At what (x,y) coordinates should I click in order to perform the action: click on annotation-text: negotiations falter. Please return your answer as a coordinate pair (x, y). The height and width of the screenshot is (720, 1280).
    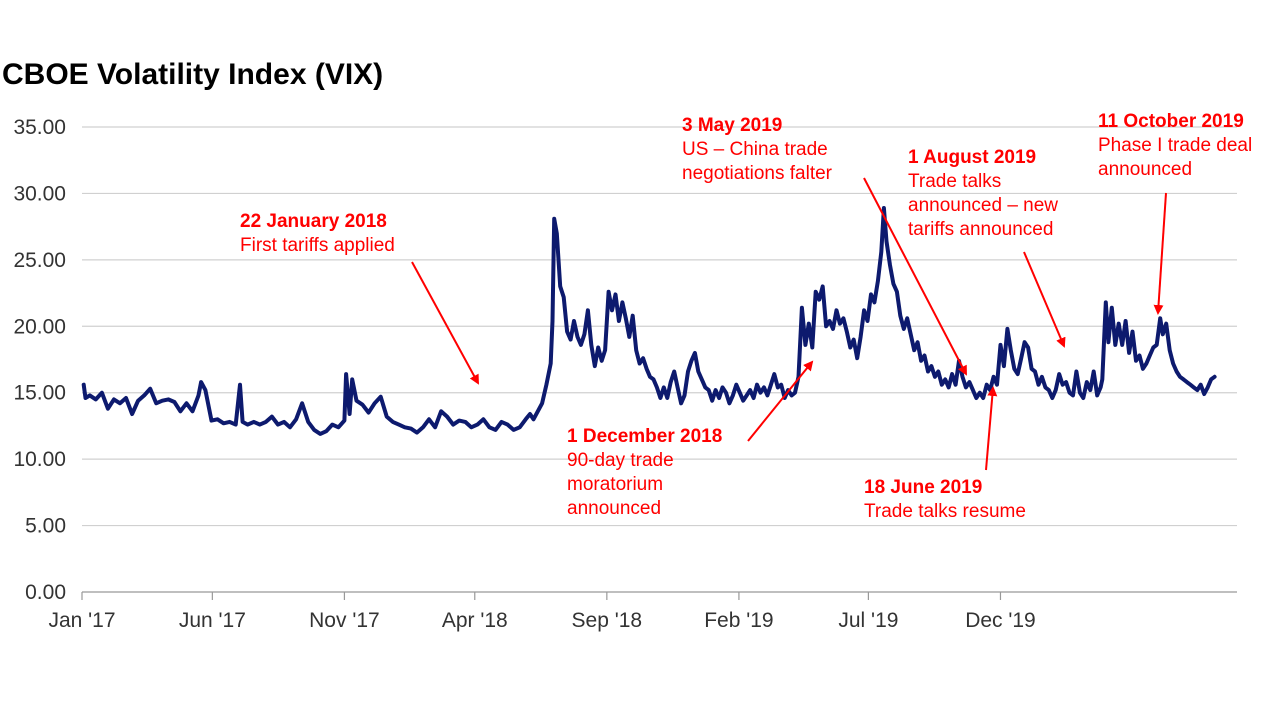
    Looking at the image, I should click on (757, 173).